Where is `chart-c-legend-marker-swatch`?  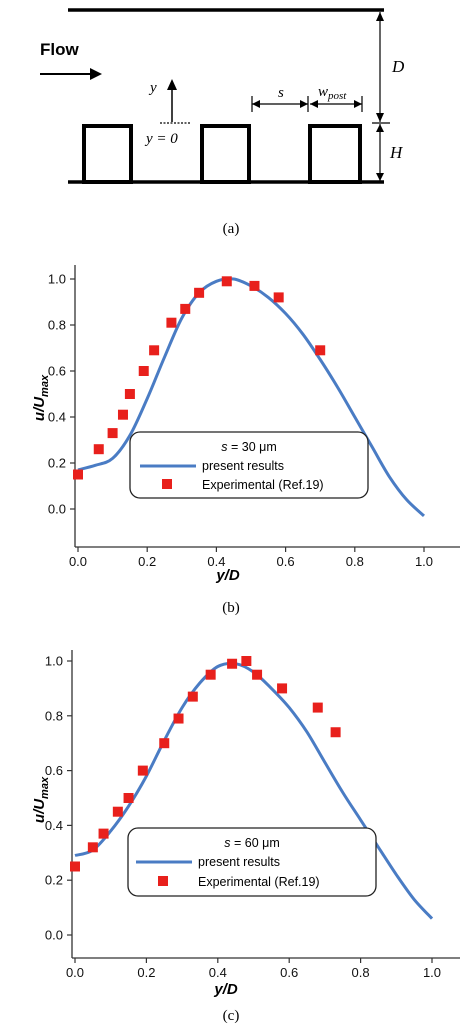 chart-c-legend-marker-swatch is located at coordinates (163, 881).